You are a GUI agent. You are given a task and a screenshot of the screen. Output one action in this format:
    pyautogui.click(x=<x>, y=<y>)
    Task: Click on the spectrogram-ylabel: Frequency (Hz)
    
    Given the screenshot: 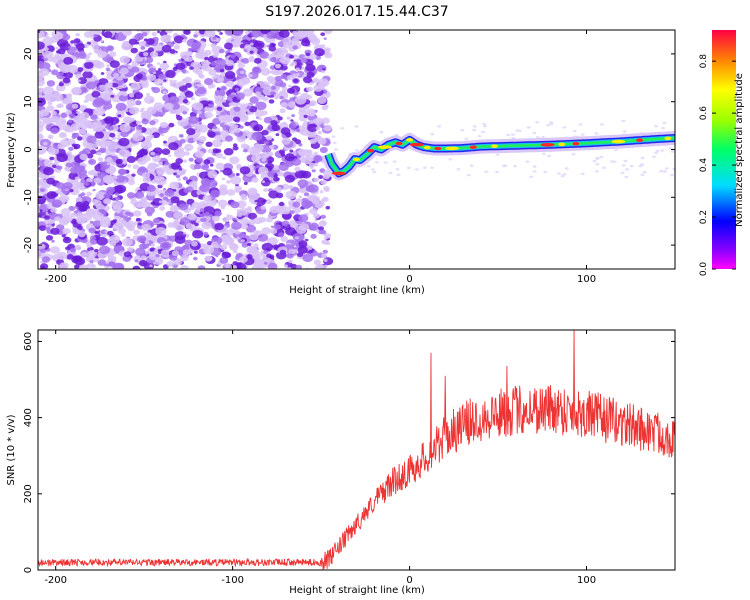 What is the action you would take?
    pyautogui.click(x=11, y=150)
    